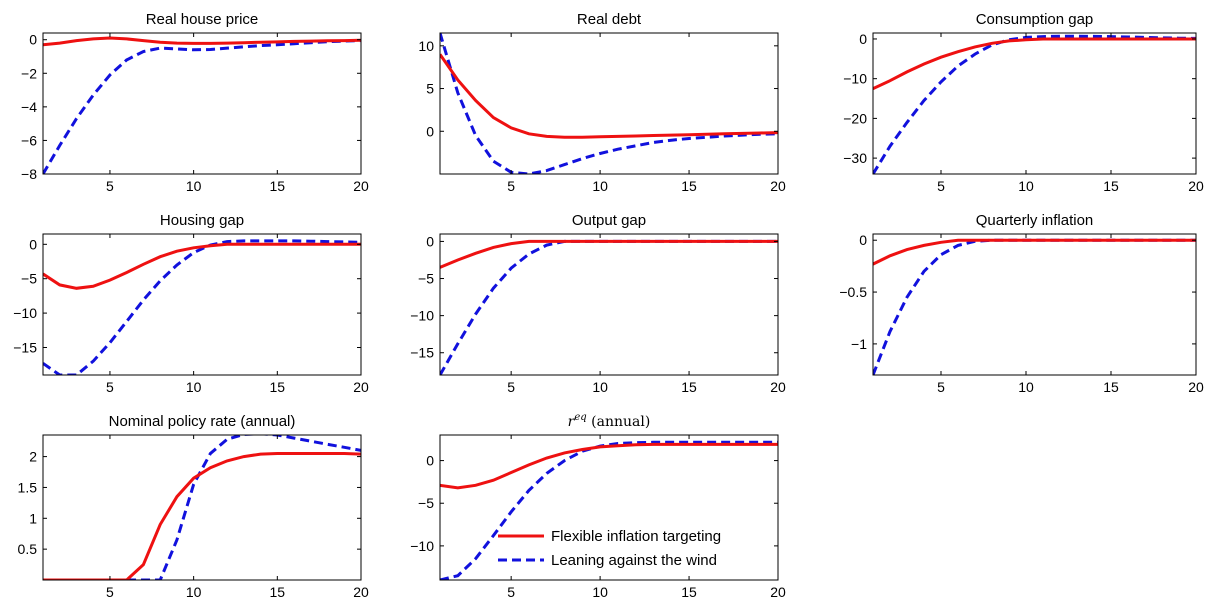 The height and width of the screenshot is (608, 1217). What do you see at coordinates (853, 292) in the screenshot?
I see `y-tick-label: −0.5` at bounding box center [853, 292].